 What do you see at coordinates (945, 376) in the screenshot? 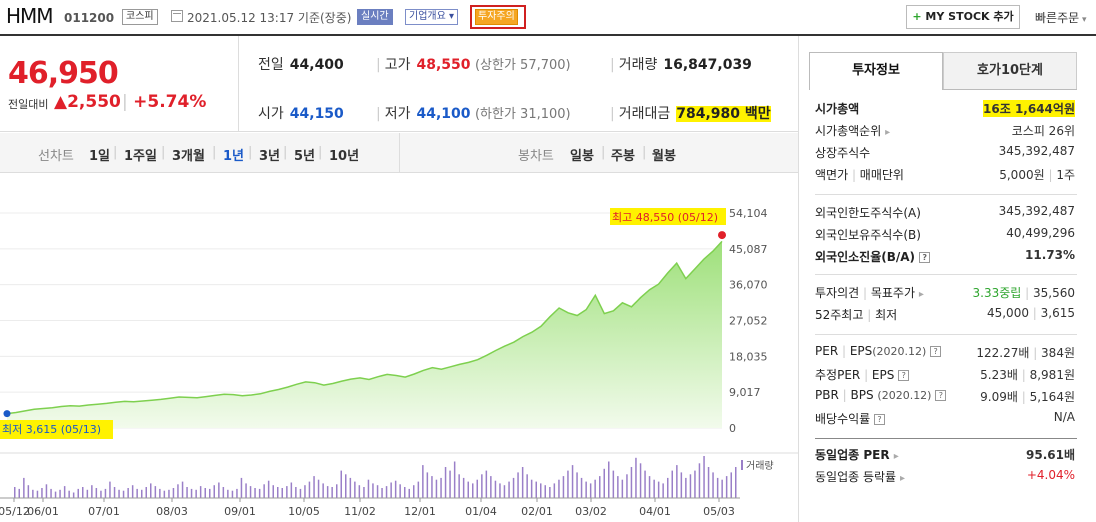
I see `est-per-row: 추정PER | EPS ? 5.23배 | 8,981원` at bounding box center [945, 376].